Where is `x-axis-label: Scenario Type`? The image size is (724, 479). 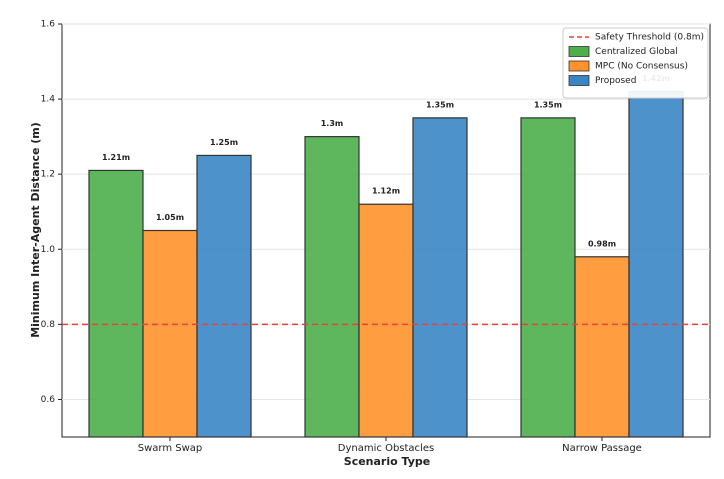
x-axis-label: Scenario Type is located at coordinates (387, 461).